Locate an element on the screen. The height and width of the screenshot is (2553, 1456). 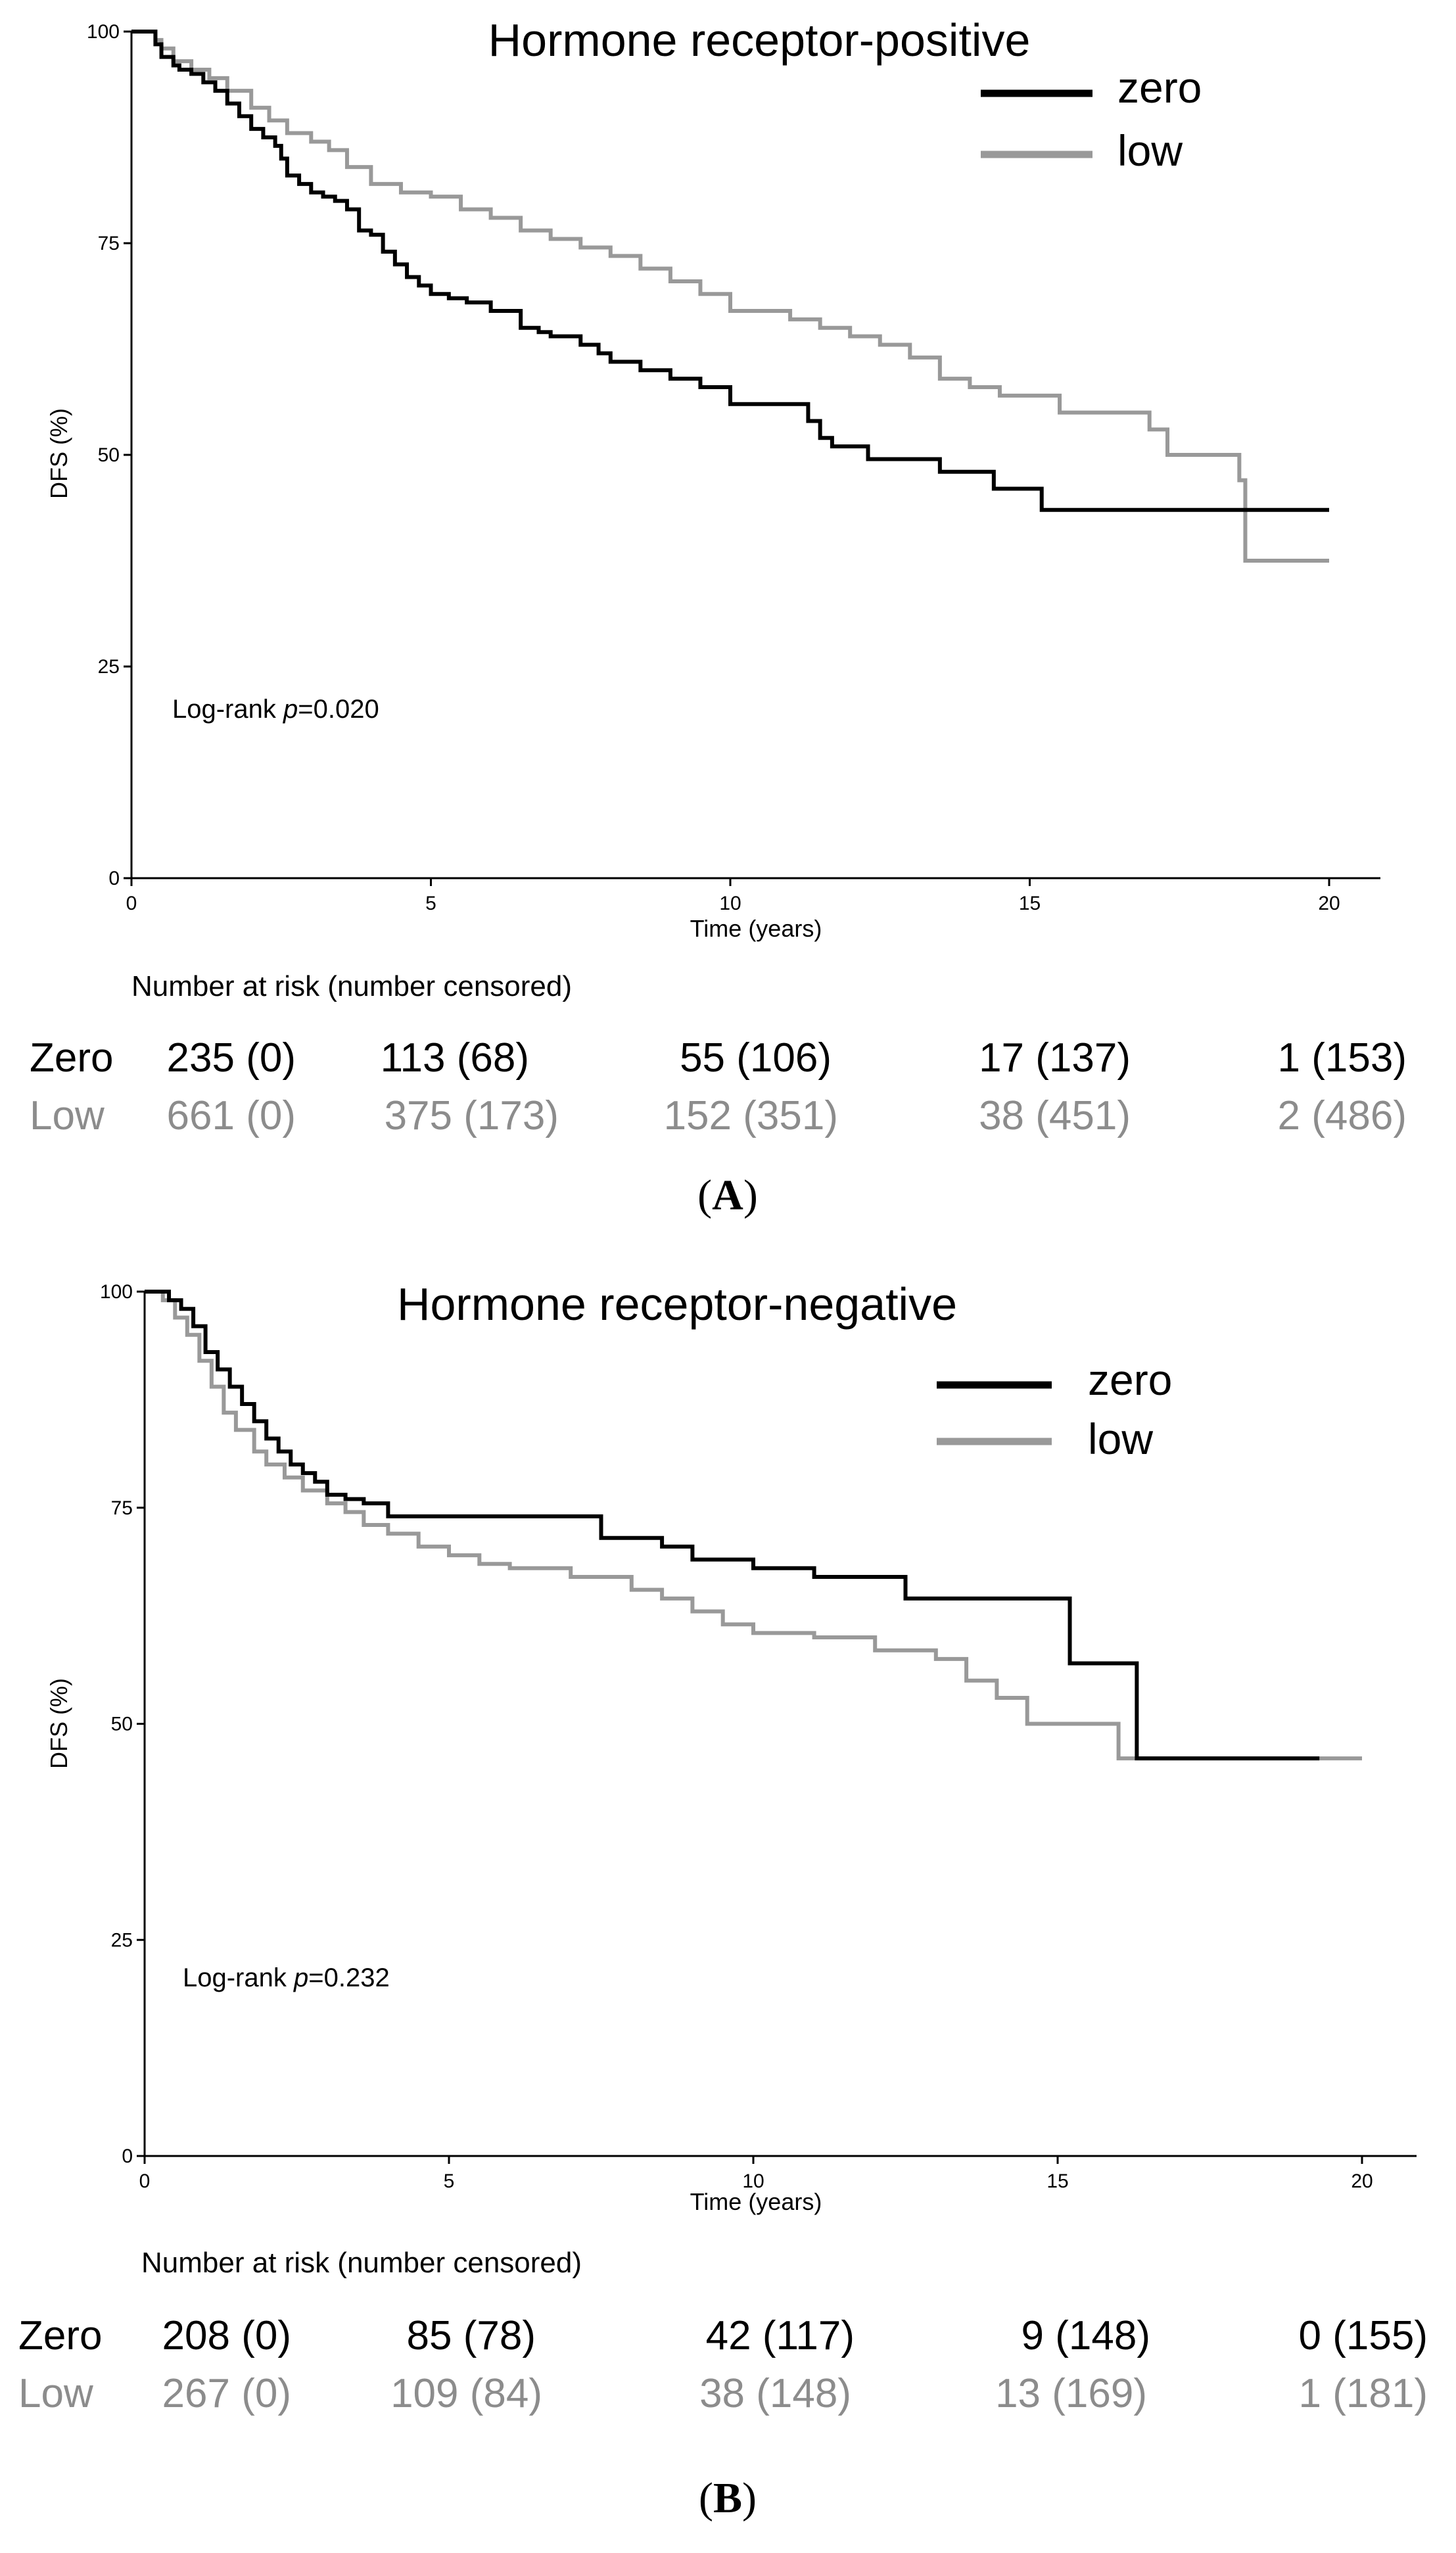
risk-cell: 38 (451) is located at coordinates (1055, 1115).